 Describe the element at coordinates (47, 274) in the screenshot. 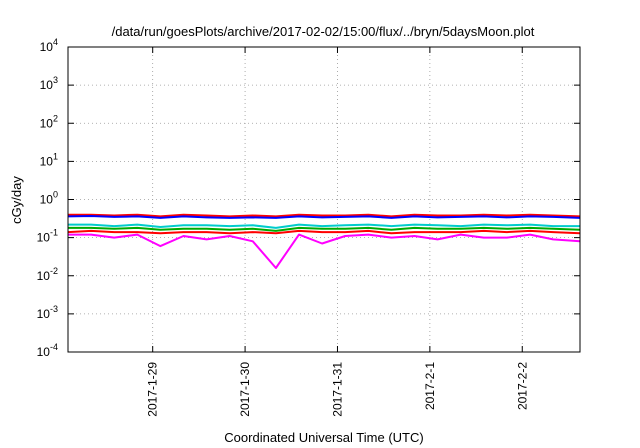

I see `y-tick-label: 10⁻²` at that location.